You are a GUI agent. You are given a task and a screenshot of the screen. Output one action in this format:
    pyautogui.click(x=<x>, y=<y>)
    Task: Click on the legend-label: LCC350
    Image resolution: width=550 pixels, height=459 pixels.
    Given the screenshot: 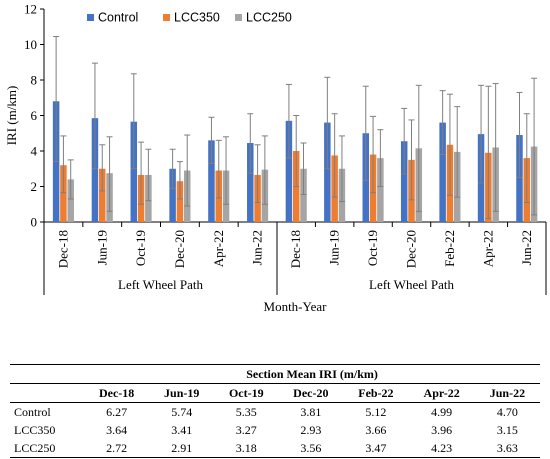 What is the action you would take?
    pyautogui.click(x=197, y=18)
    